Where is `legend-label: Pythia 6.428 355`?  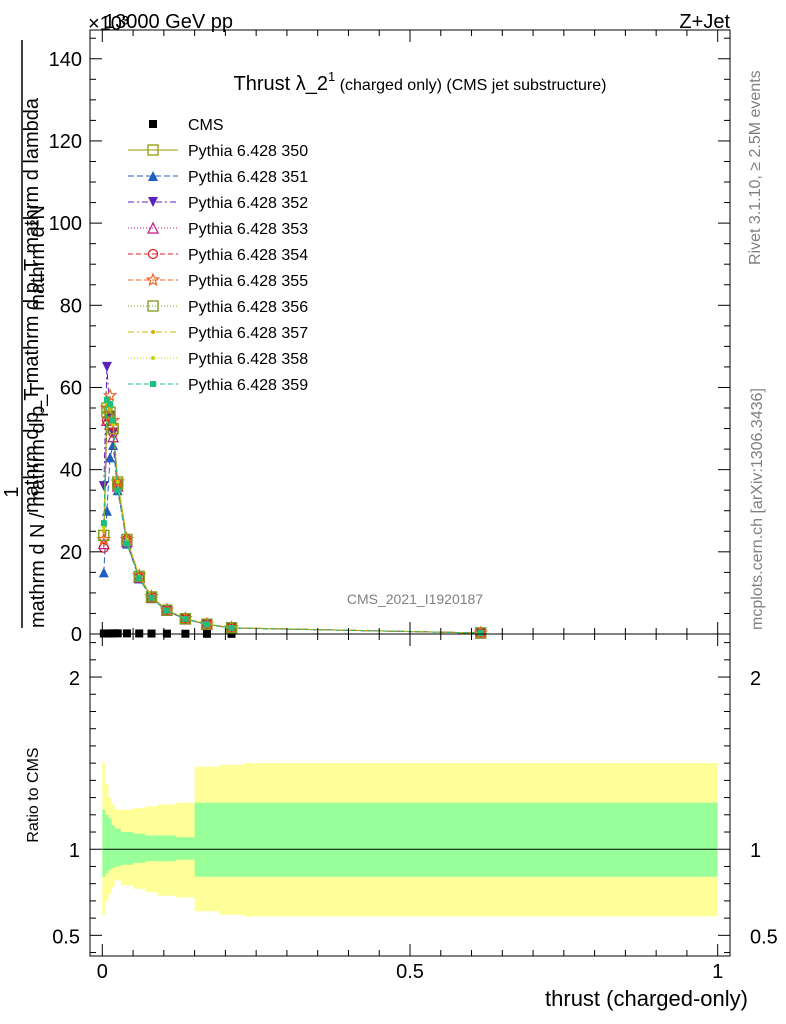 legend-label: Pythia 6.428 355 is located at coordinates (248, 281).